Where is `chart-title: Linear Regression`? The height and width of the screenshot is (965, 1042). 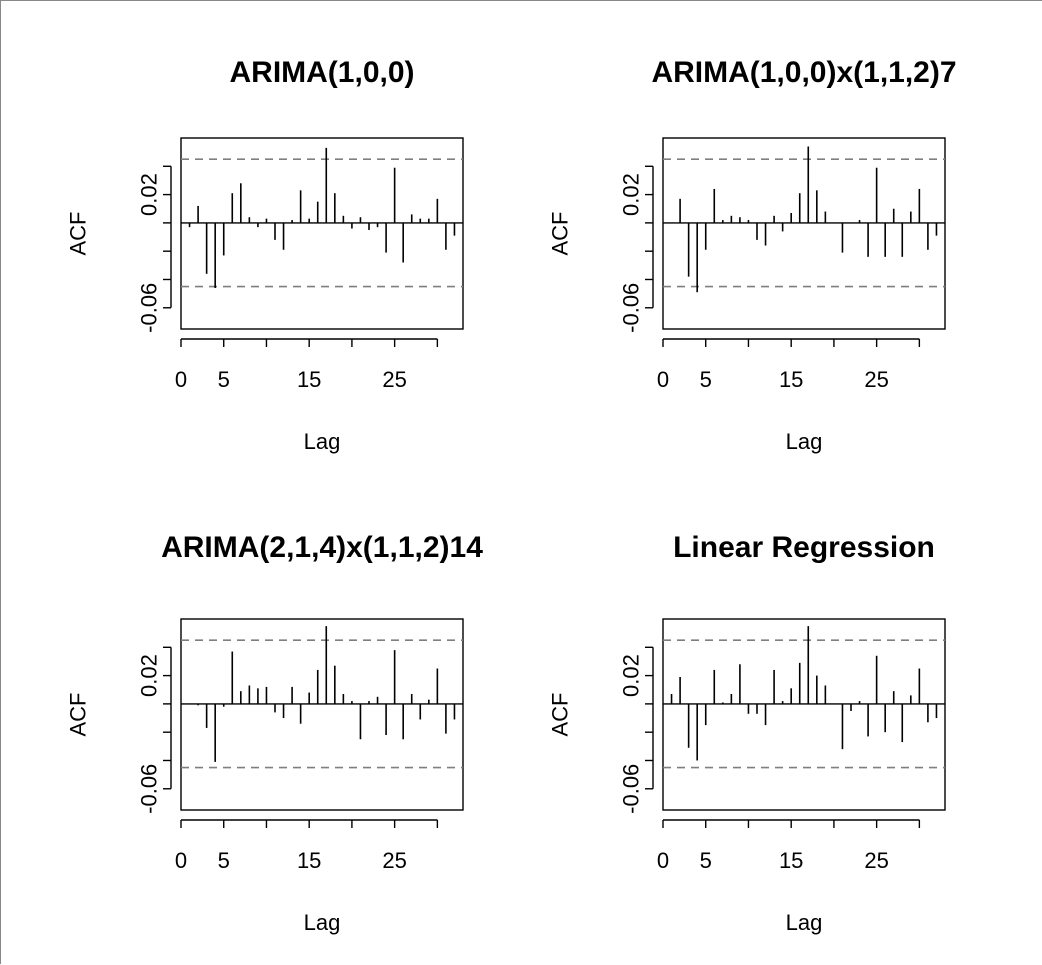
chart-title: Linear Regression is located at coordinates (804, 547).